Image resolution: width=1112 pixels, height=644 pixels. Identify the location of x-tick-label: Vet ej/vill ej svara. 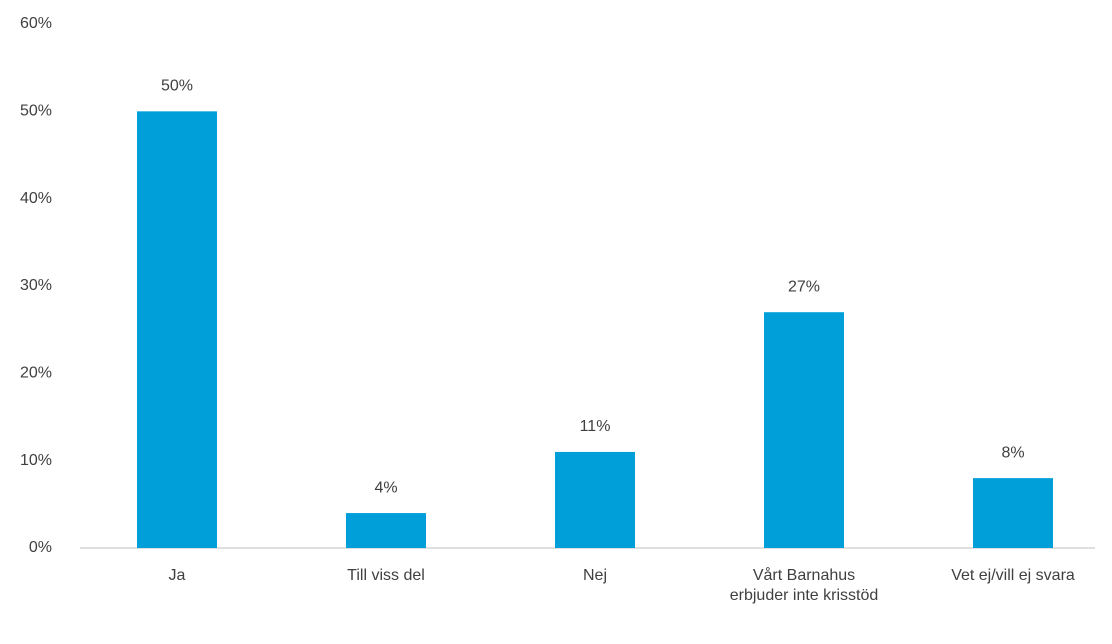
(1013, 575).